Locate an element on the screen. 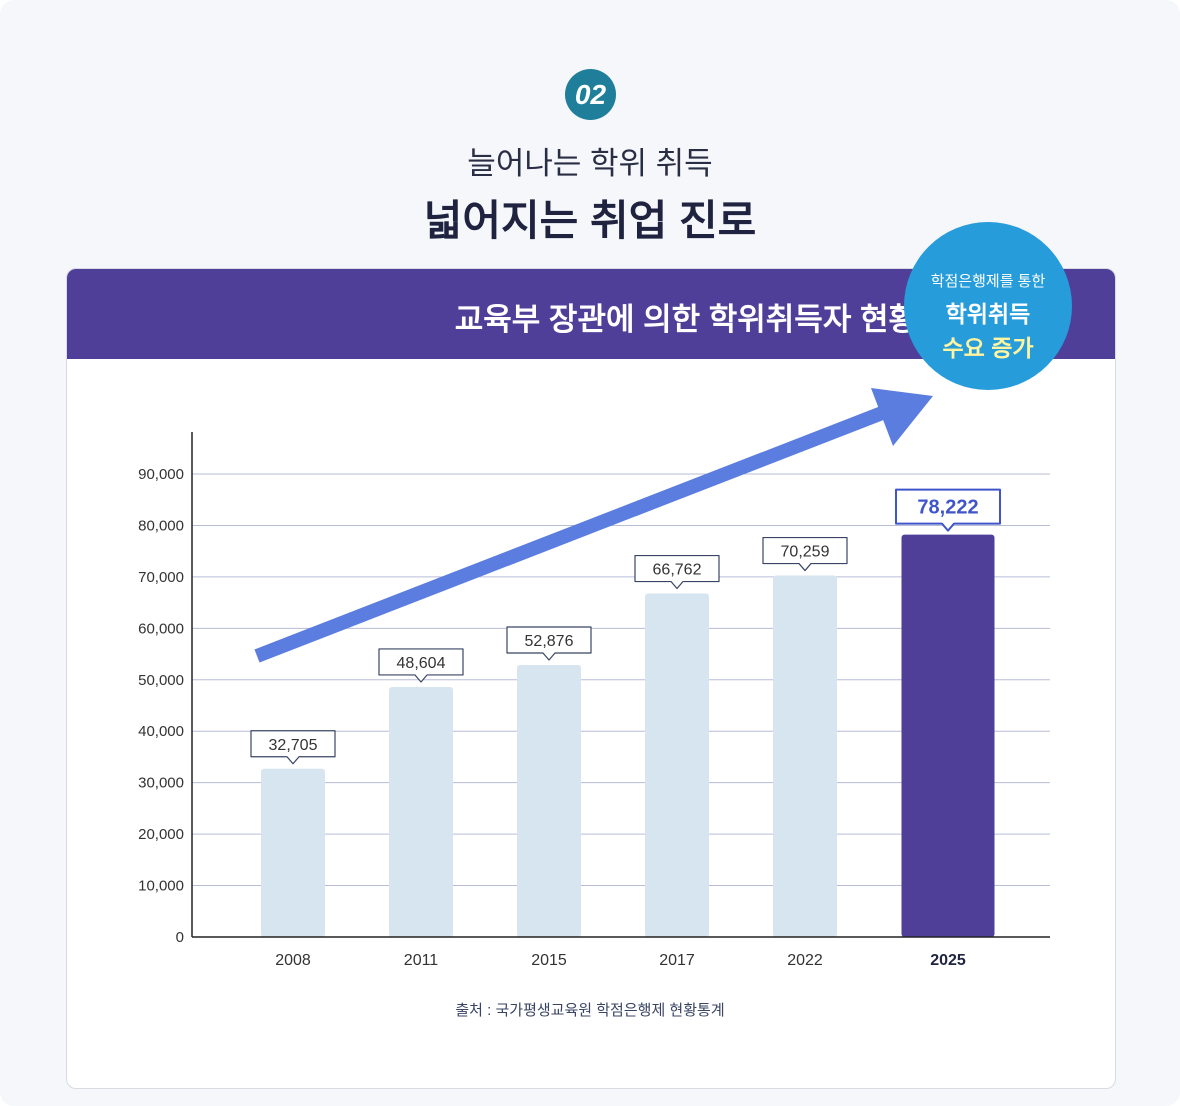  badge-line2: 학위취득 is located at coordinates (988, 314).